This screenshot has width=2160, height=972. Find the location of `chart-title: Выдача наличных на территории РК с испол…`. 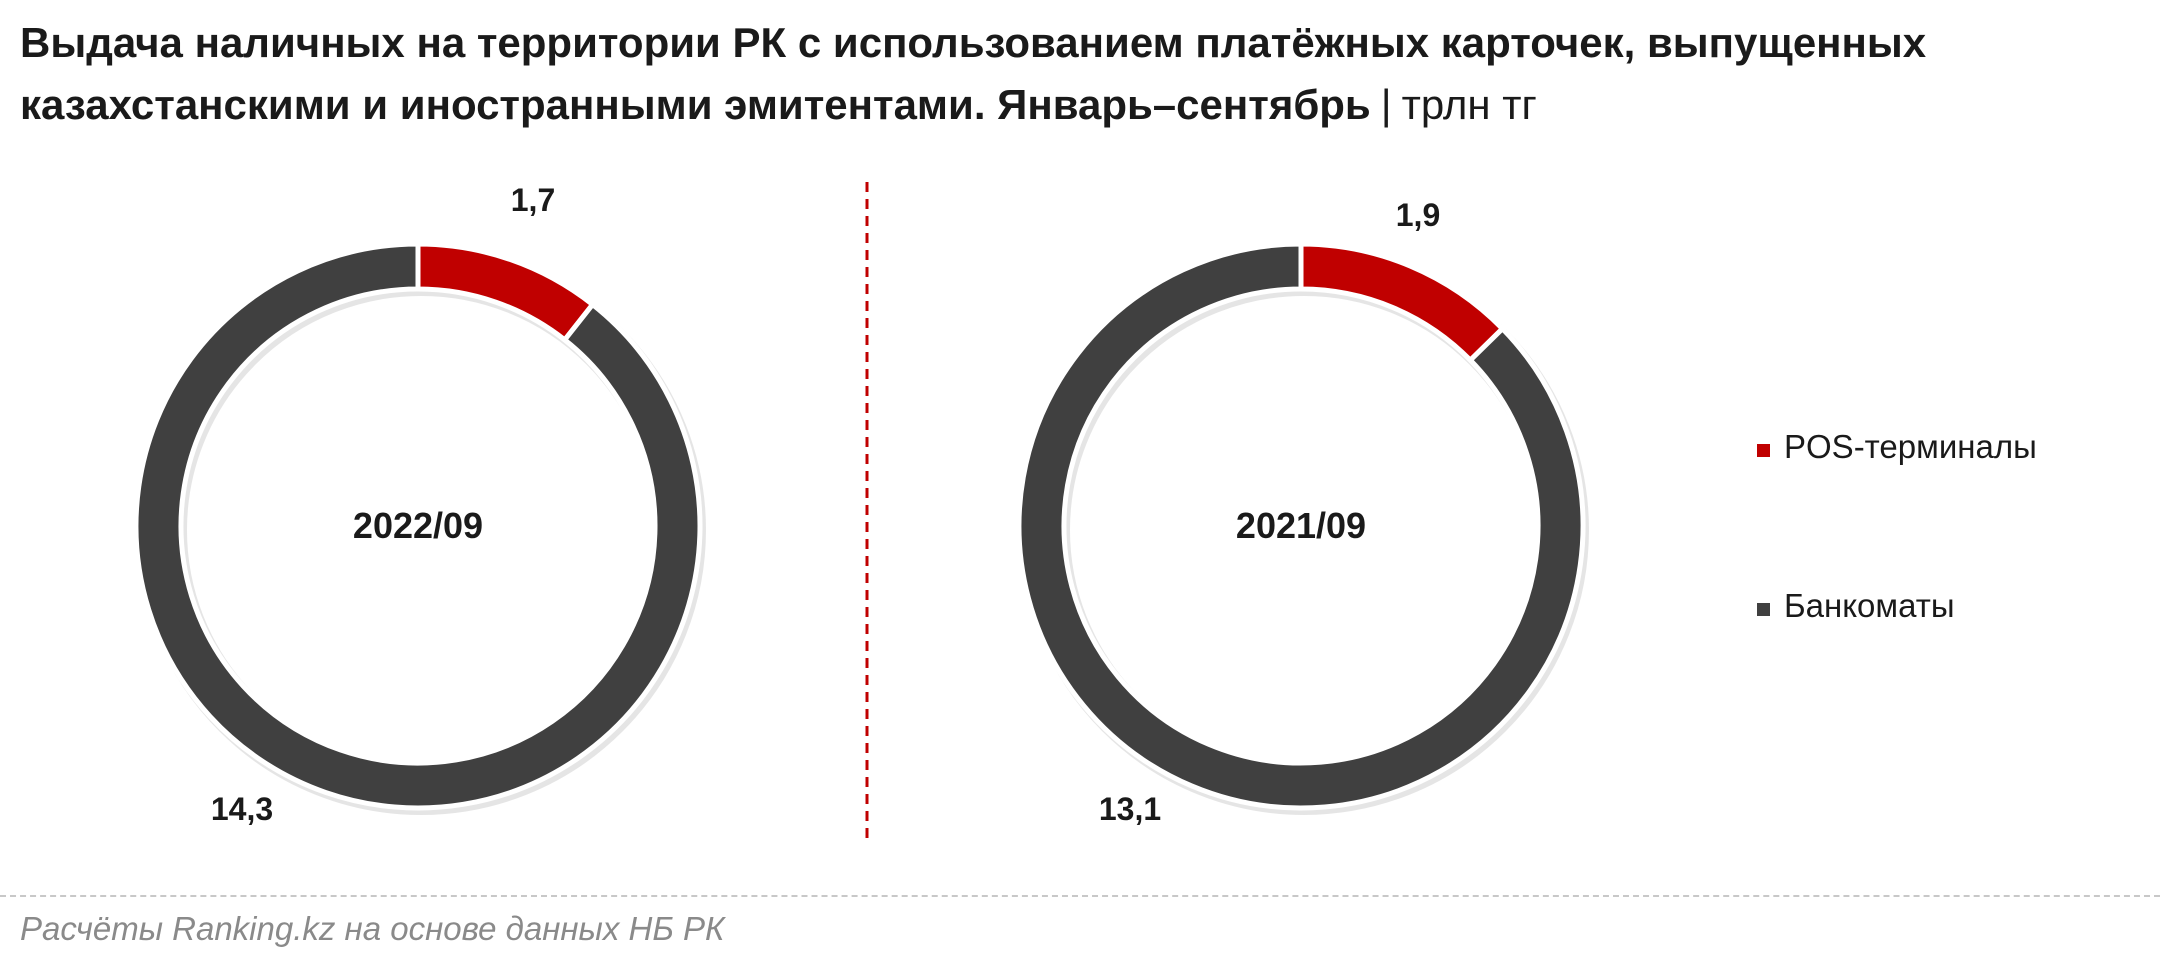

chart-title: Выдача наличных на территории РК с испол… is located at coordinates (1070, 74).